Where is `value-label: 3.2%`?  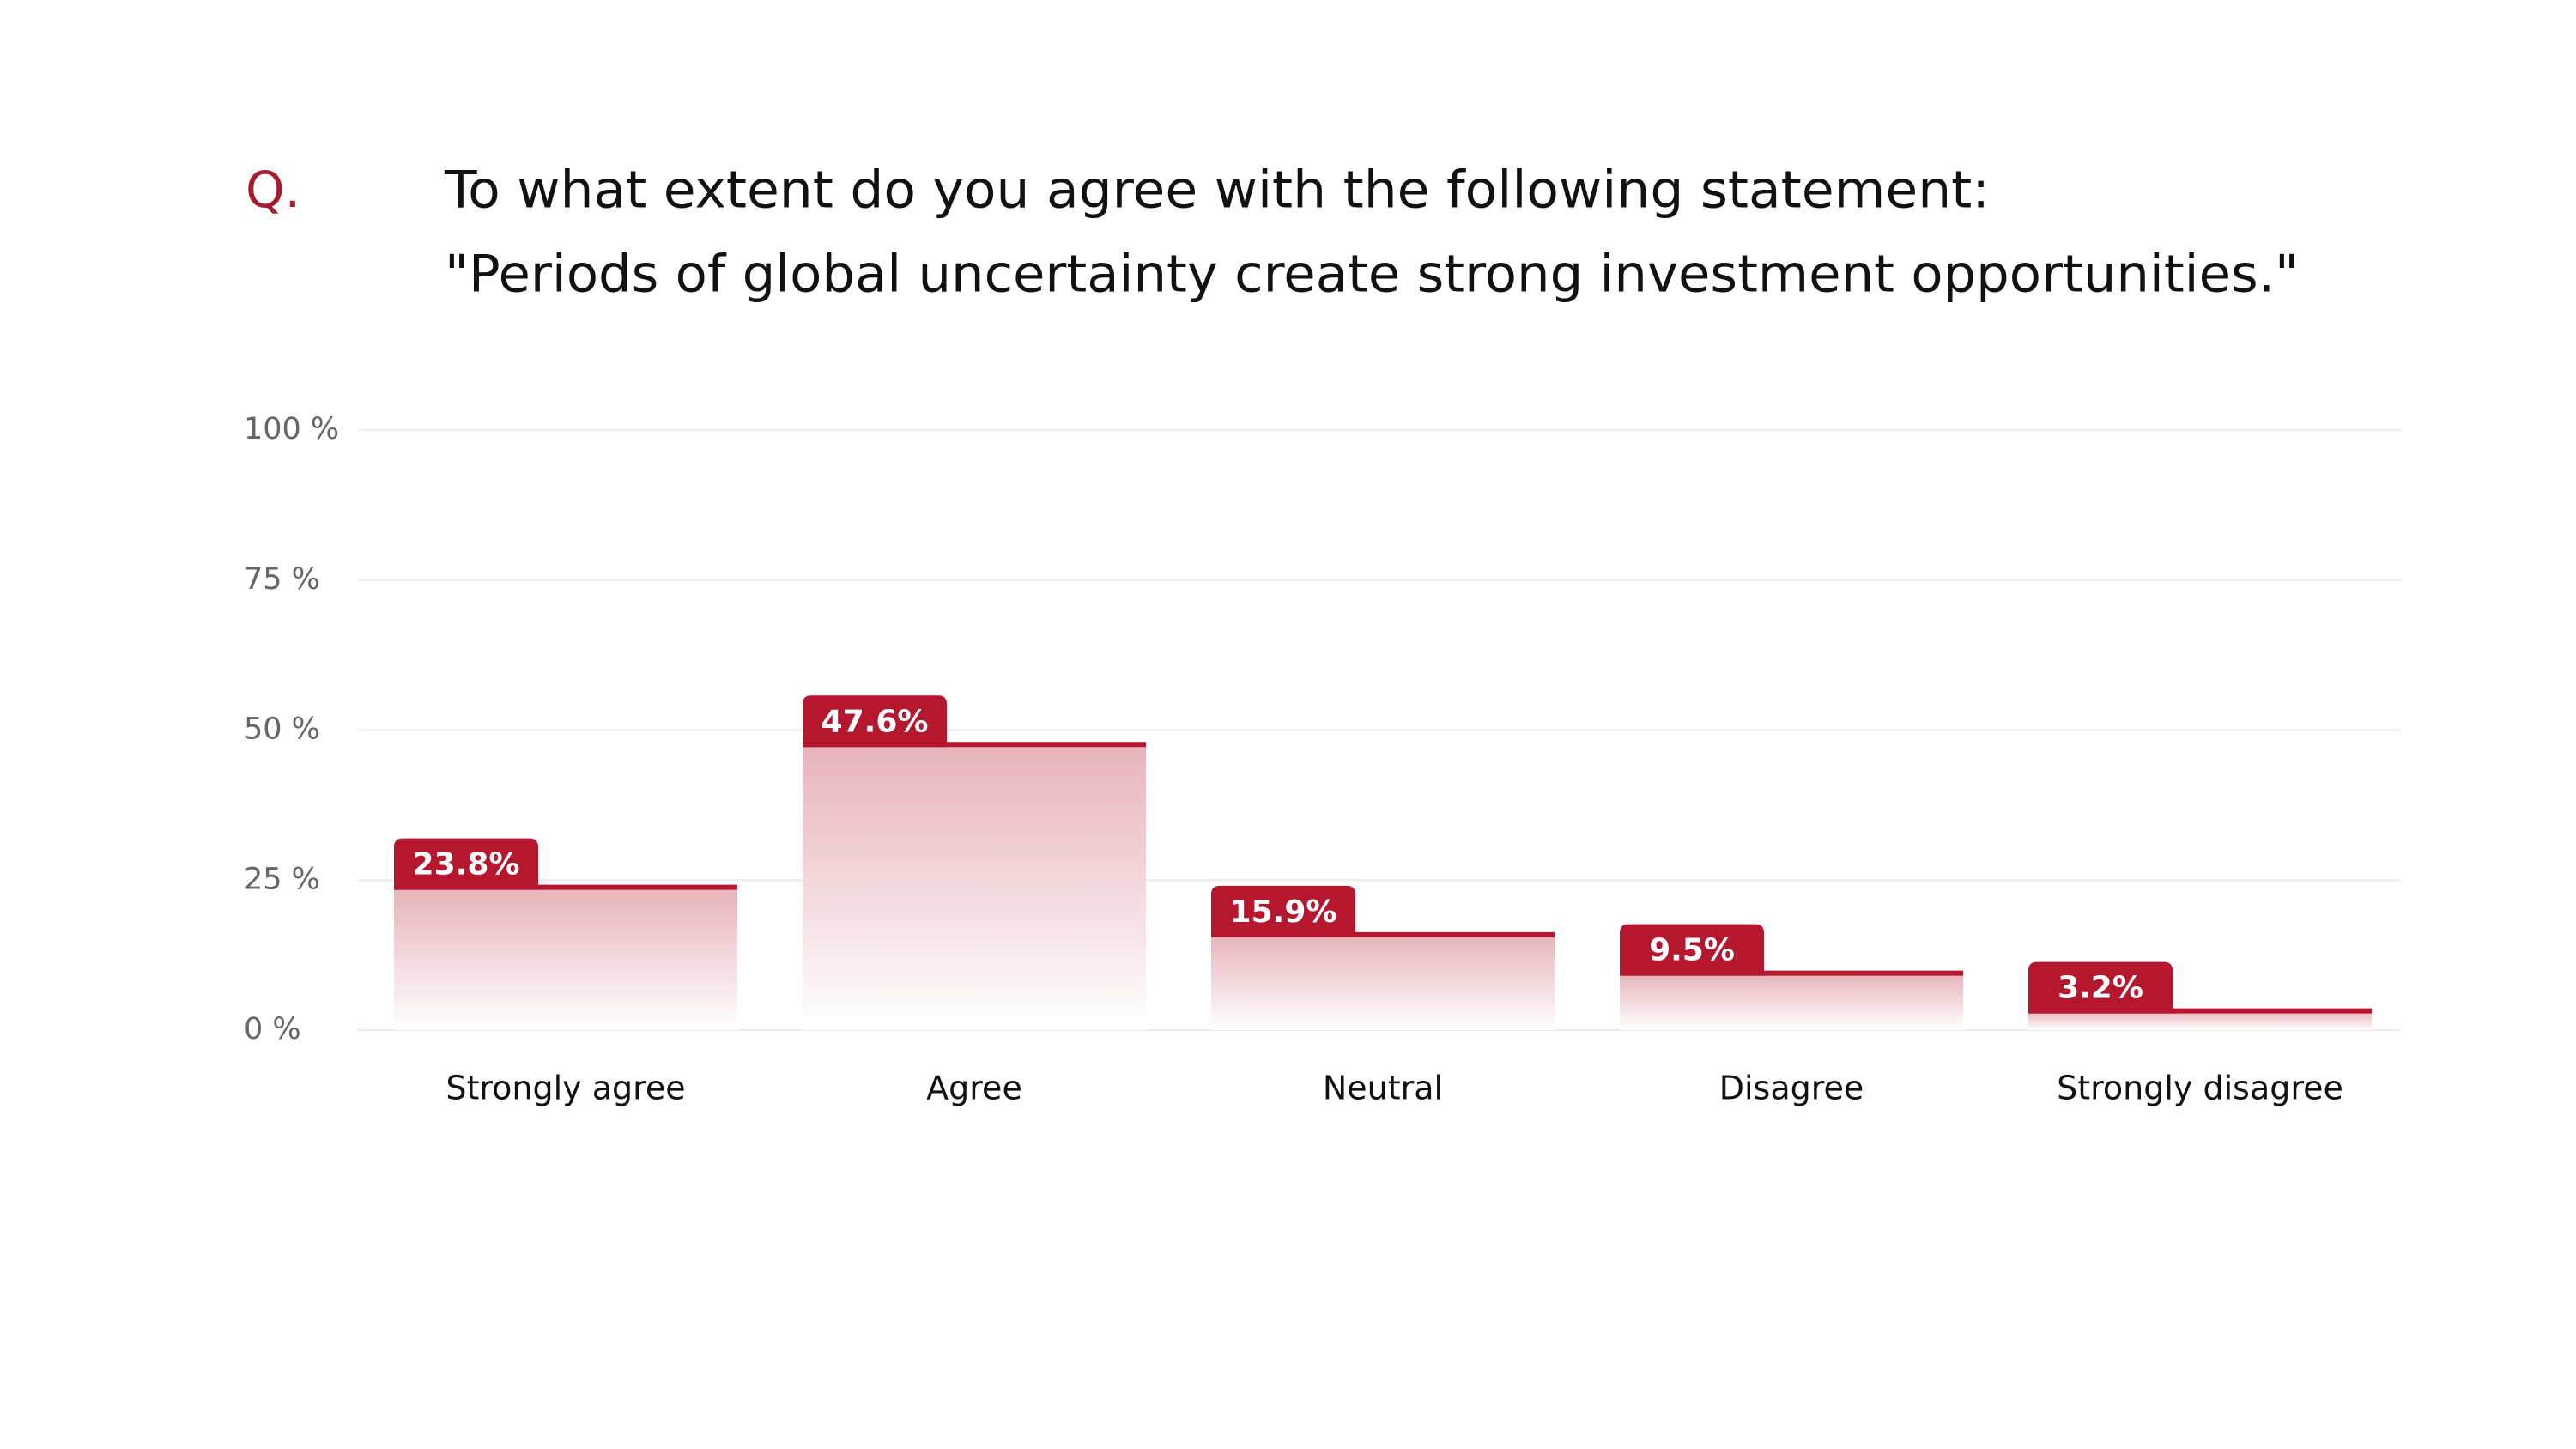
value-label: 3.2% is located at coordinates (2100, 988).